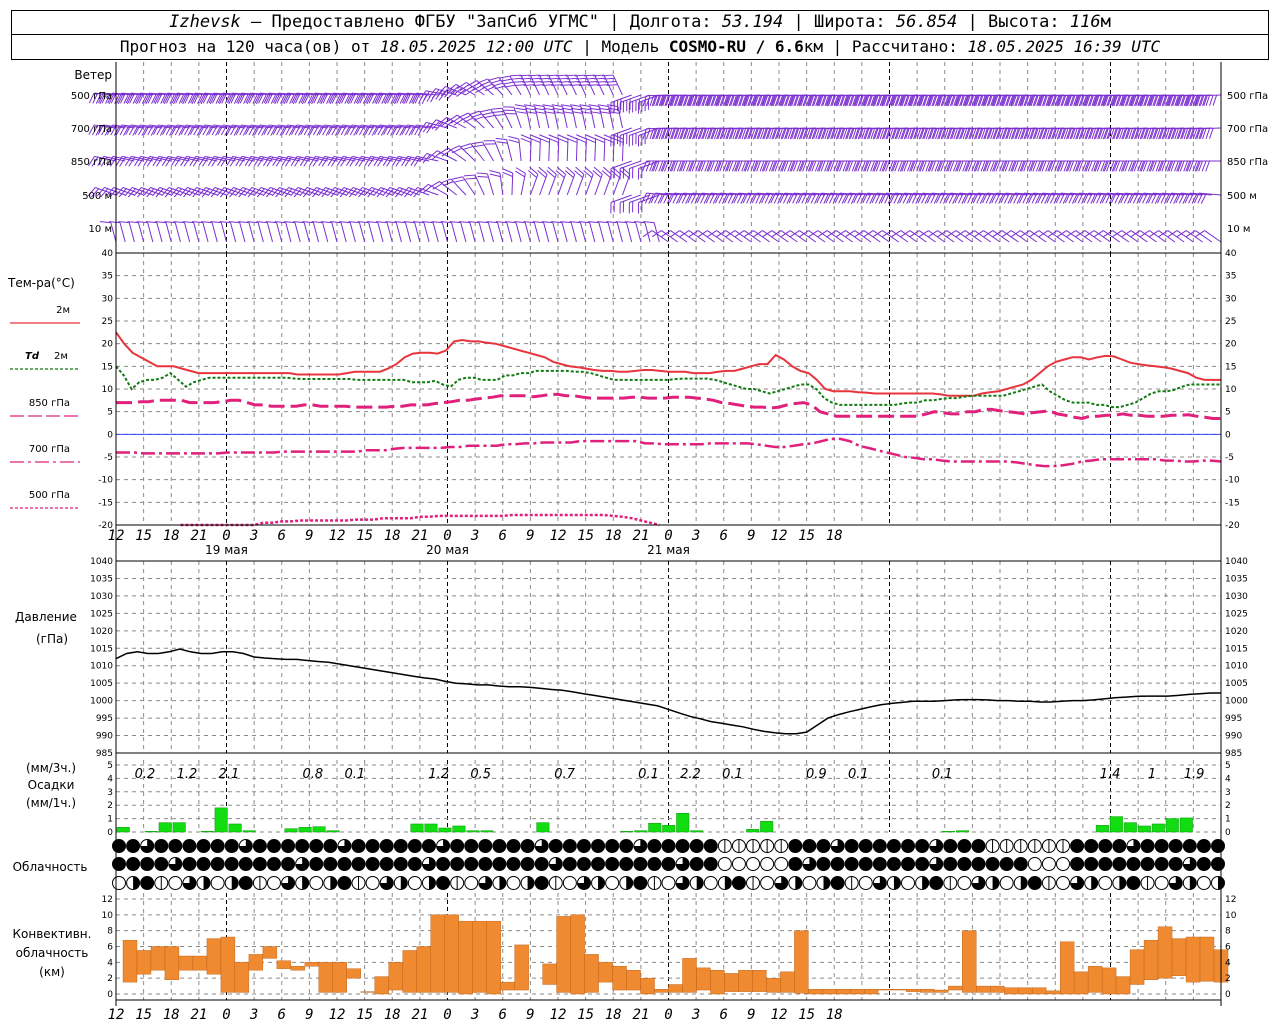 The width and height of the screenshot is (1280, 1024). I want to click on y-tick-right: 6, so click(1228, 948).